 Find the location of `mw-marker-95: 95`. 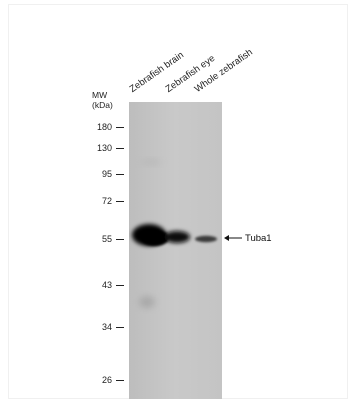

mw-marker-95: 95 is located at coordinates (103, 174).